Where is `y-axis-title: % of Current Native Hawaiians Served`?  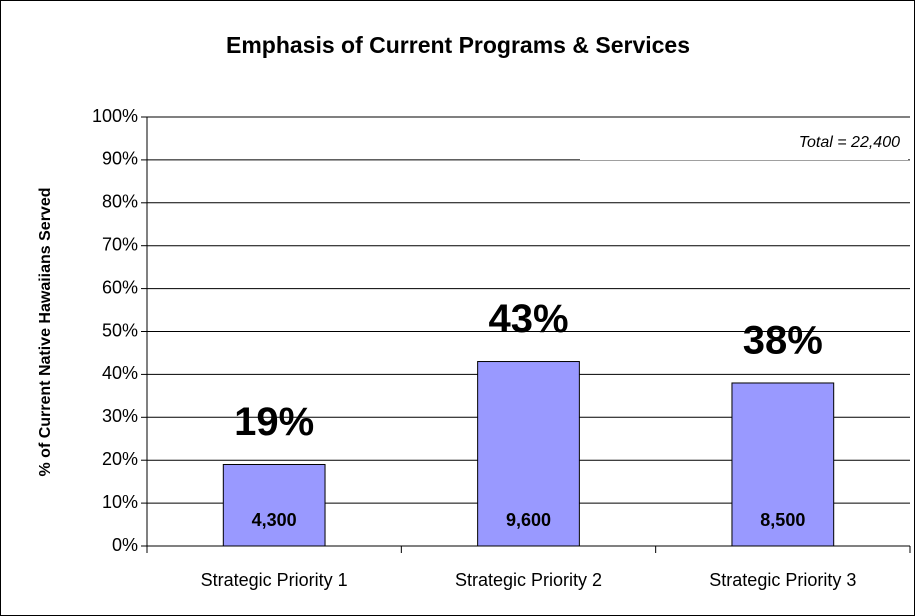
y-axis-title: % of Current Native Hawaiians Served is located at coordinates (45, 332).